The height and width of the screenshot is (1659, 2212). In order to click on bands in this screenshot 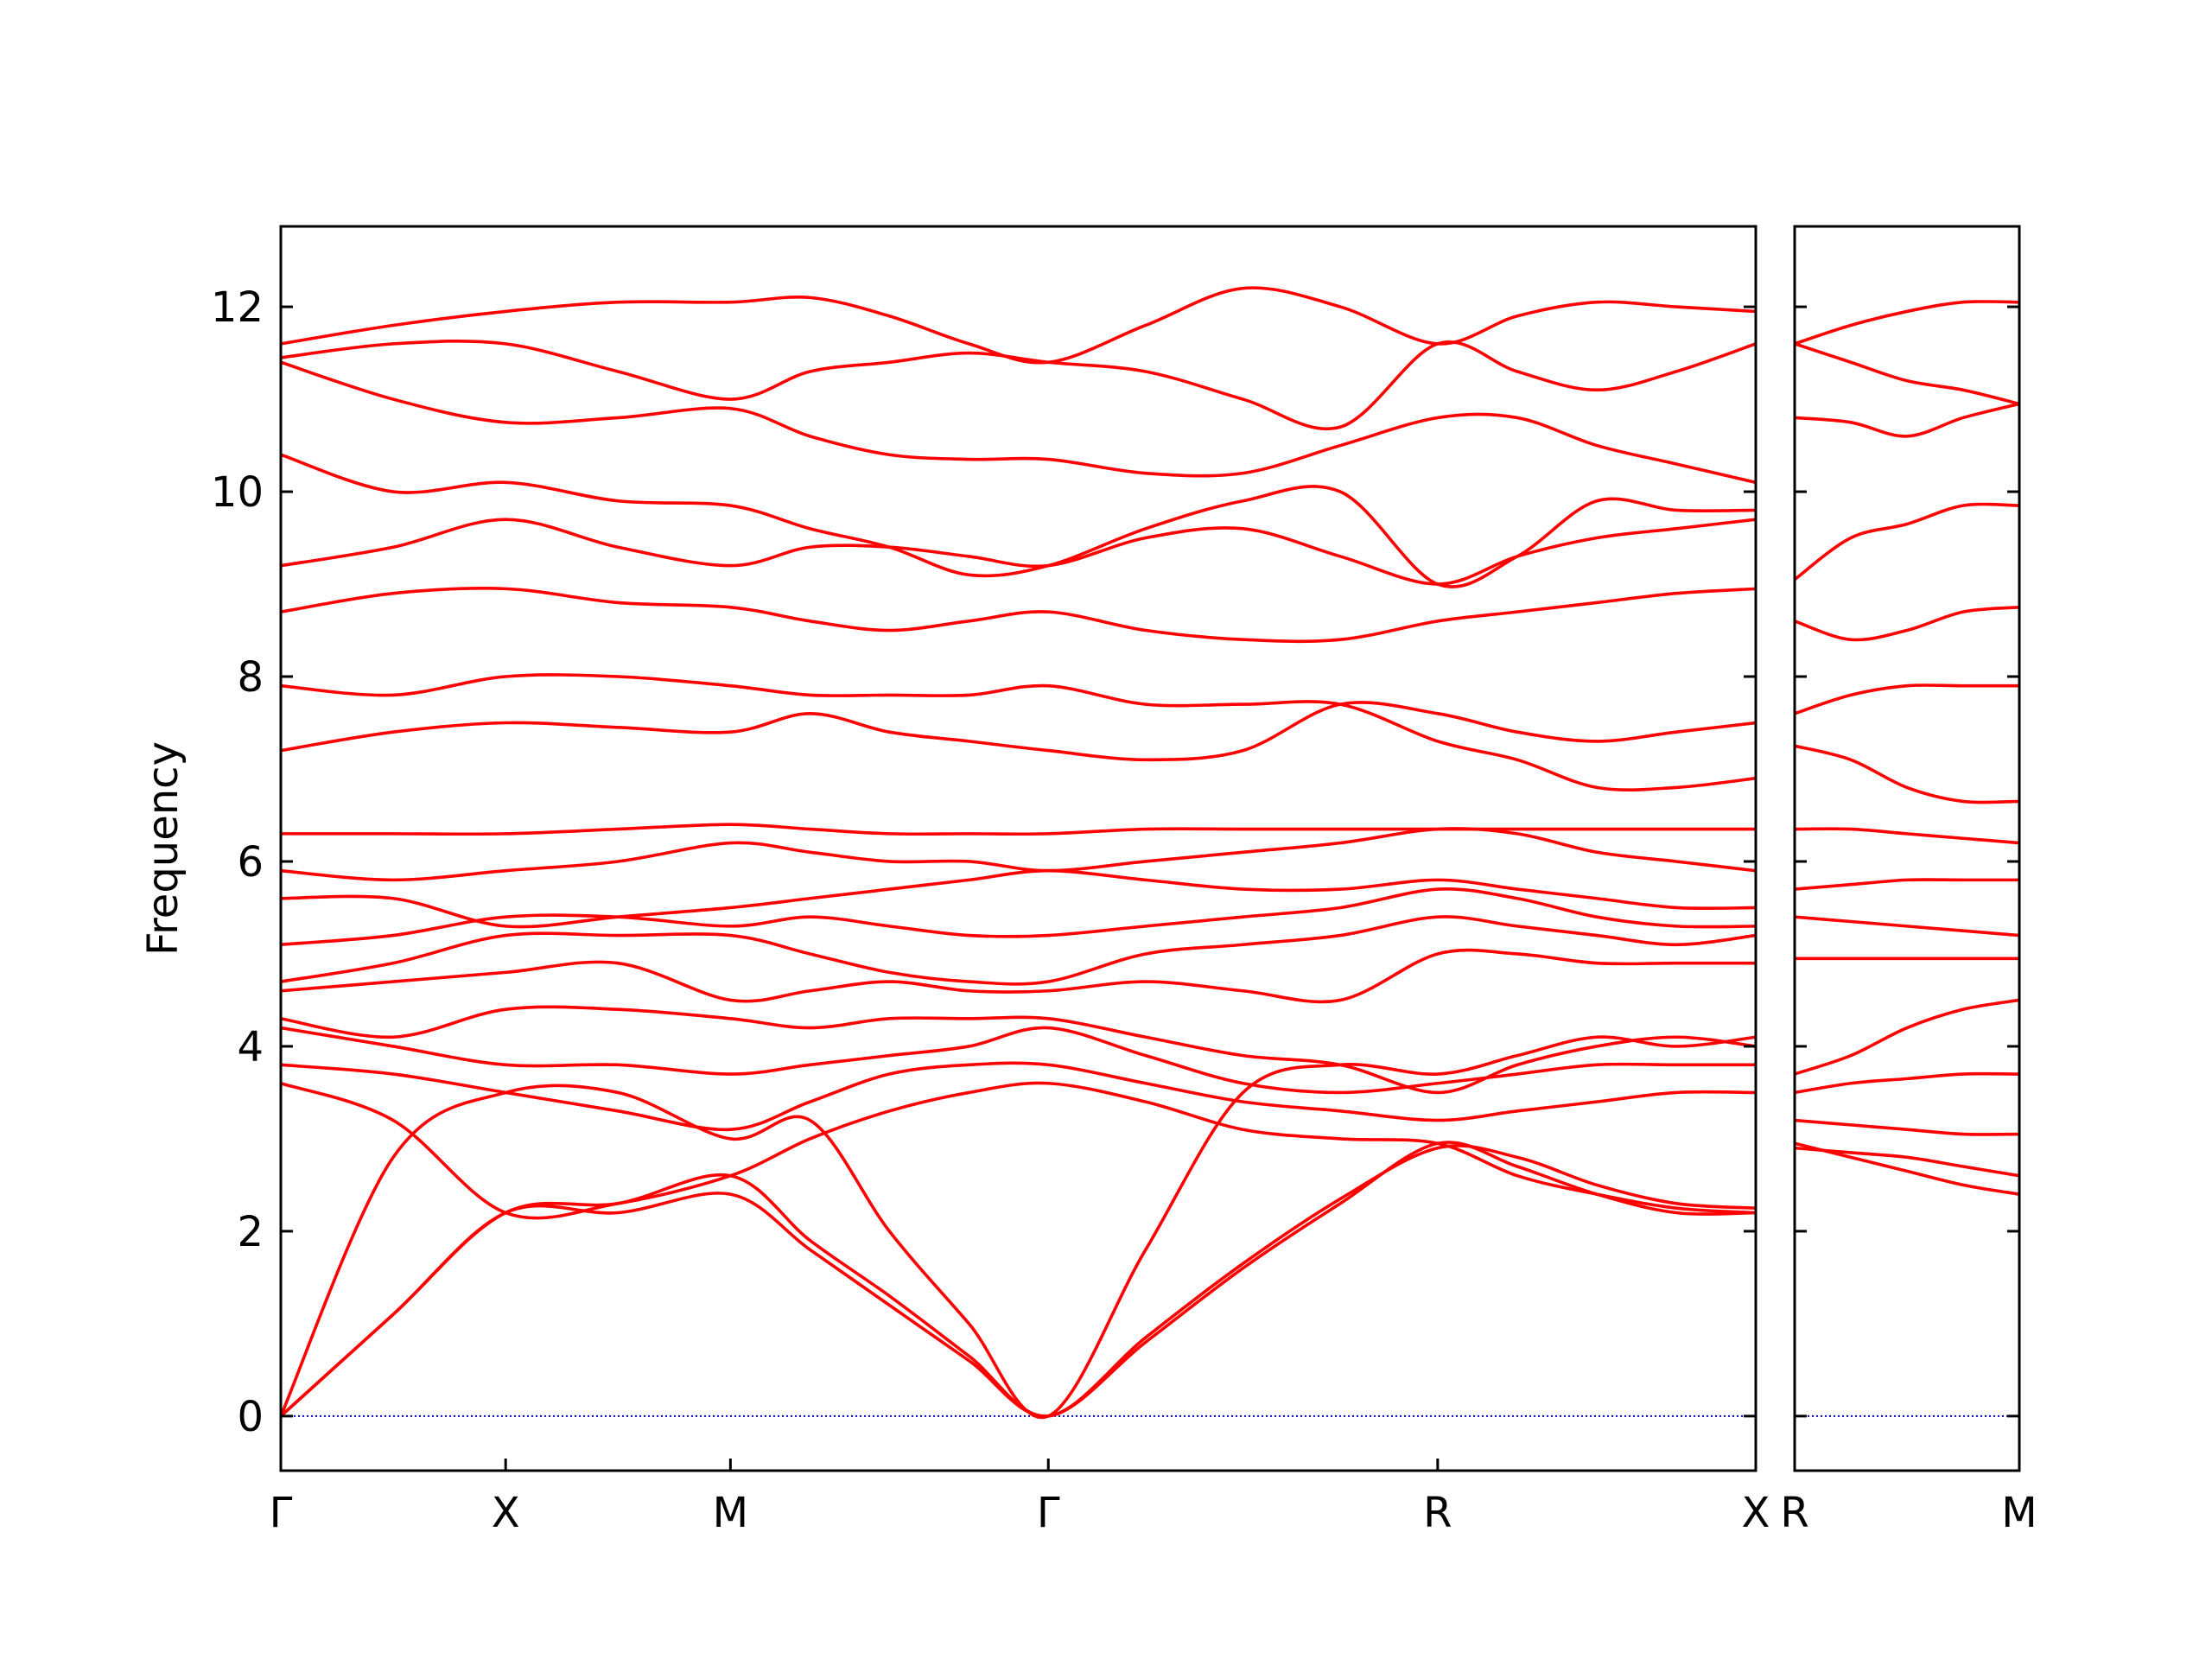, I will do `click(1907, 748)`.